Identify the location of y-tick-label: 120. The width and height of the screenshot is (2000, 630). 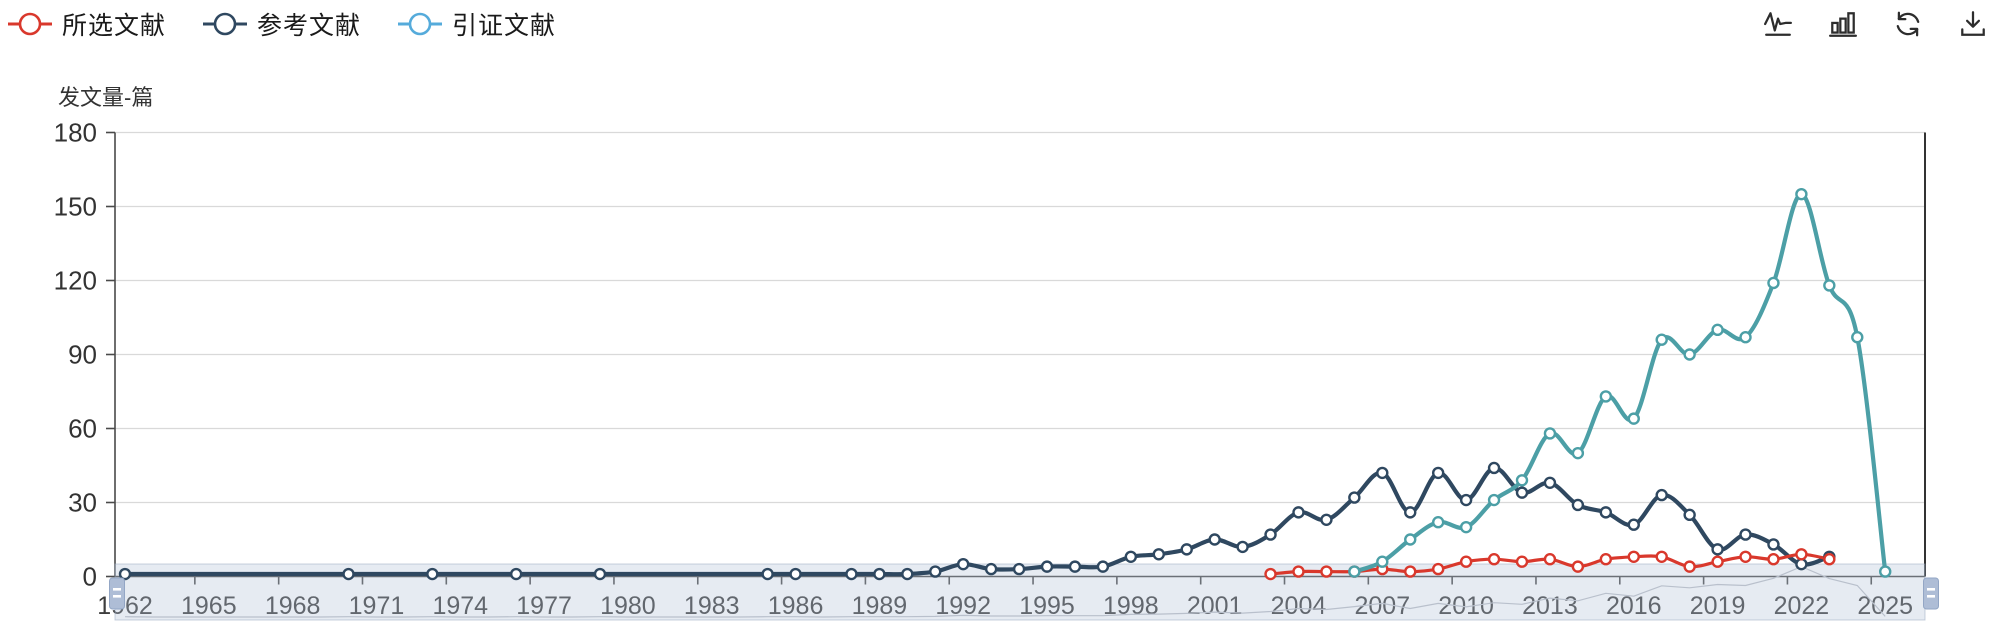
(75, 281).